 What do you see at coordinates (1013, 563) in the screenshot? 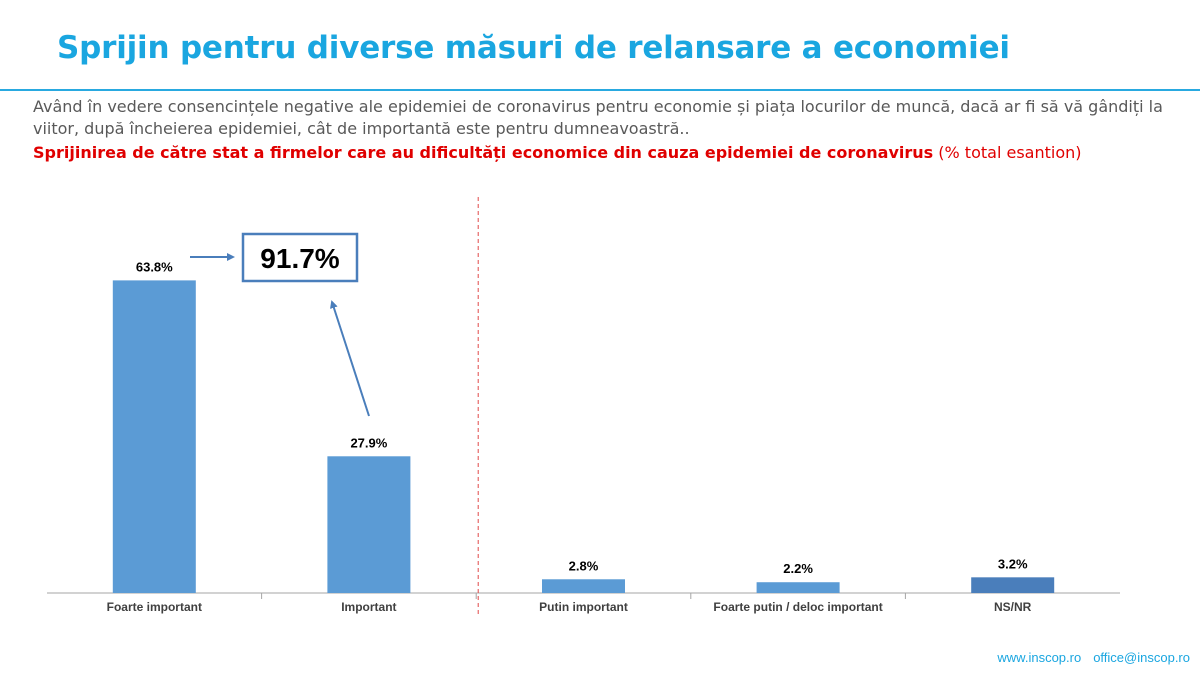
I see `data-label-5: 3.2%` at bounding box center [1013, 563].